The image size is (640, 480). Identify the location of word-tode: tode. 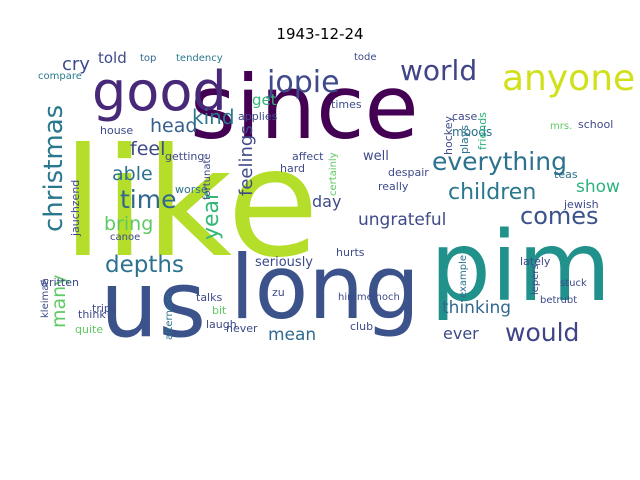
(365, 57).